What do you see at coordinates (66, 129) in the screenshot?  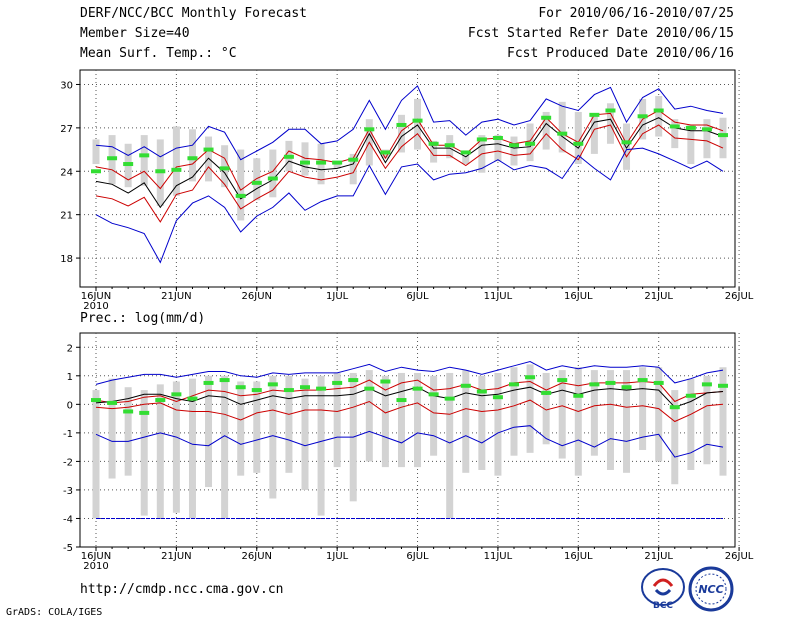 I see `y-tick-label: 27` at bounding box center [66, 129].